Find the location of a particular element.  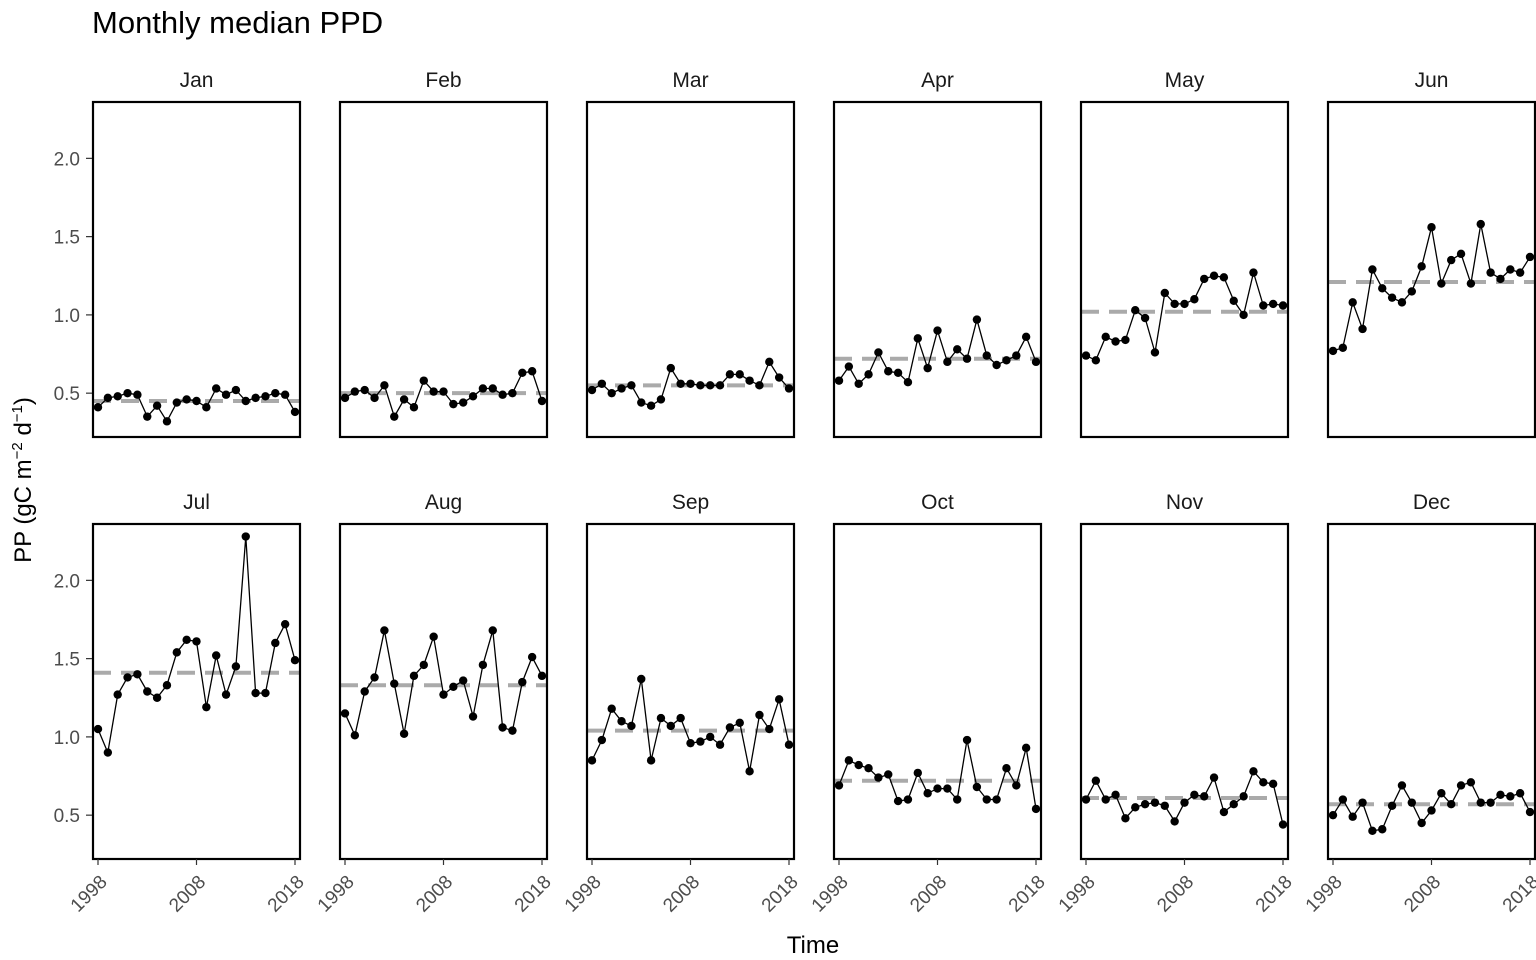

x-axis-title: Time is located at coordinates (813, 945).